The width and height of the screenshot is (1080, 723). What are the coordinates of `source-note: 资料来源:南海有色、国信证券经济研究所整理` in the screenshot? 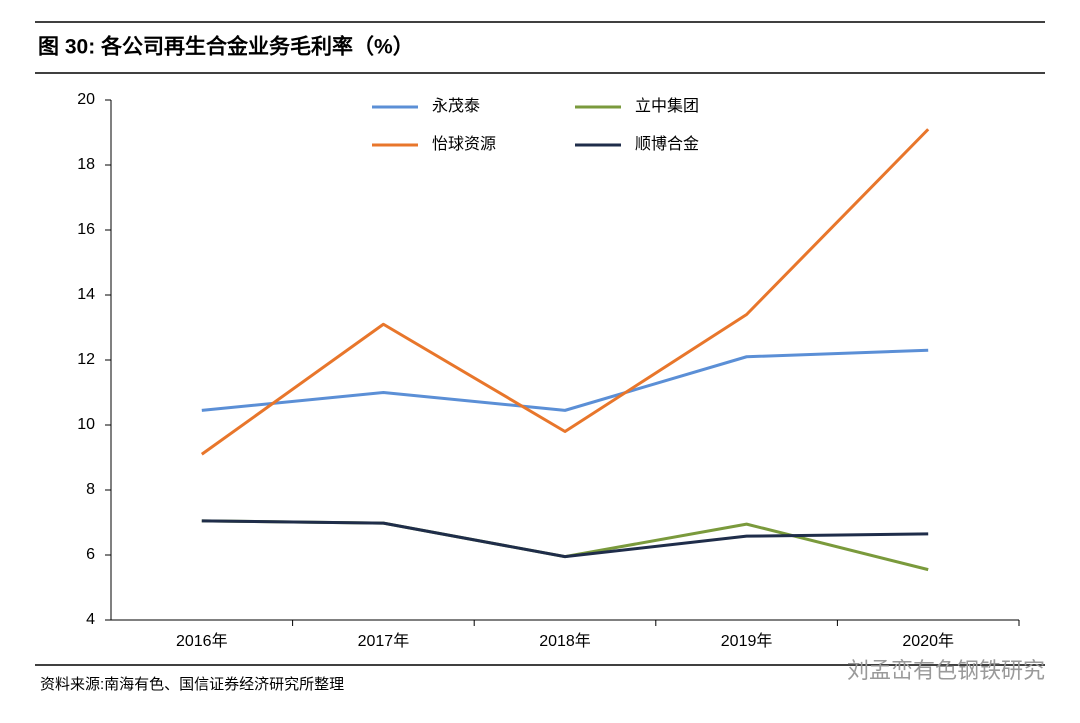 It's located at (192, 684).